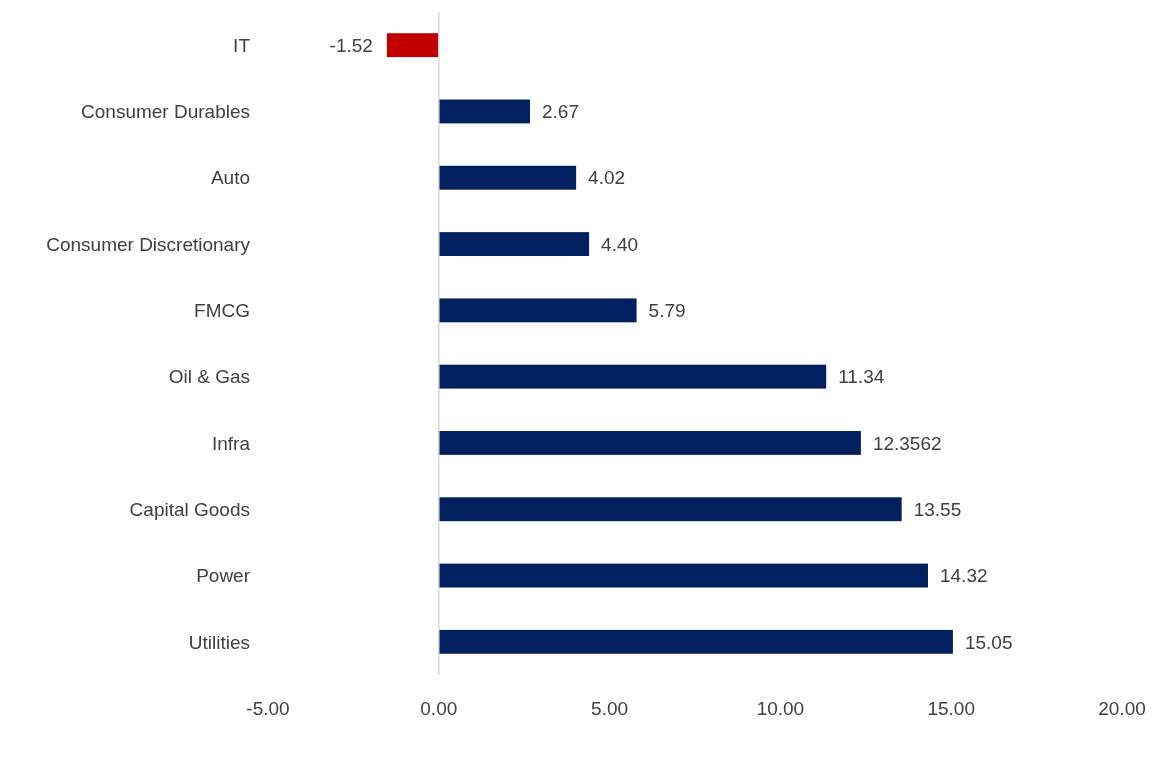 The height and width of the screenshot is (767, 1168). What do you see at coordinates (620, 244) in the screenshot?
I see `data-label: 4.40` at bounding box center [620, 244].